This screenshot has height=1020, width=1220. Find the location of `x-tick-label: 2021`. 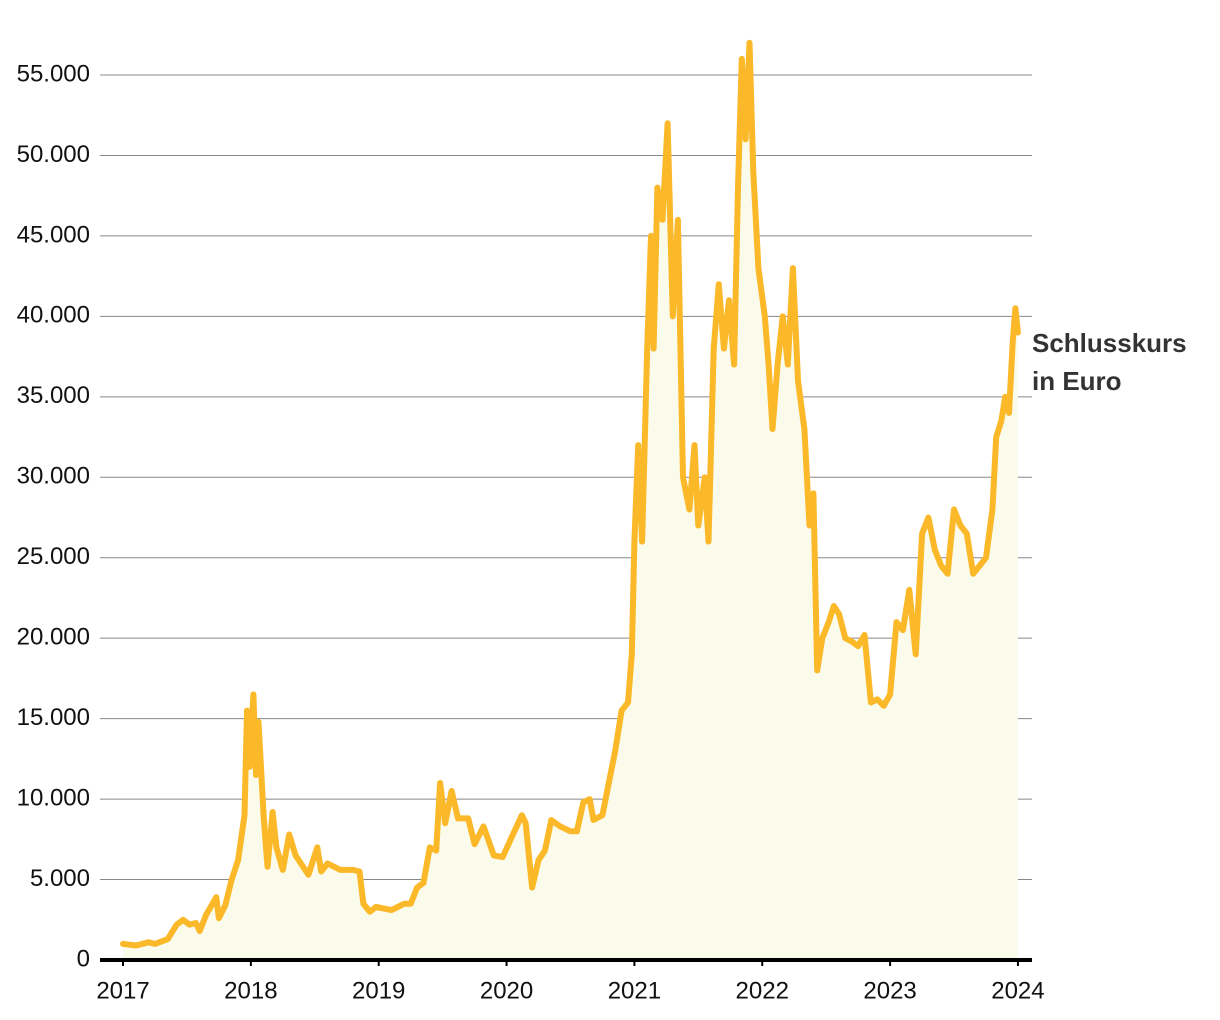

x-tick-label: 2021 is located at coordinates (634, 990).